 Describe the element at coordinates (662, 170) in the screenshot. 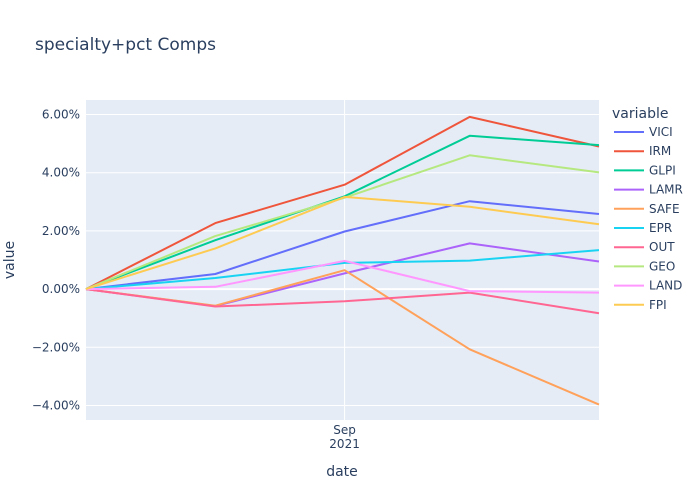

I see `legend-label: GLPI` at that location.